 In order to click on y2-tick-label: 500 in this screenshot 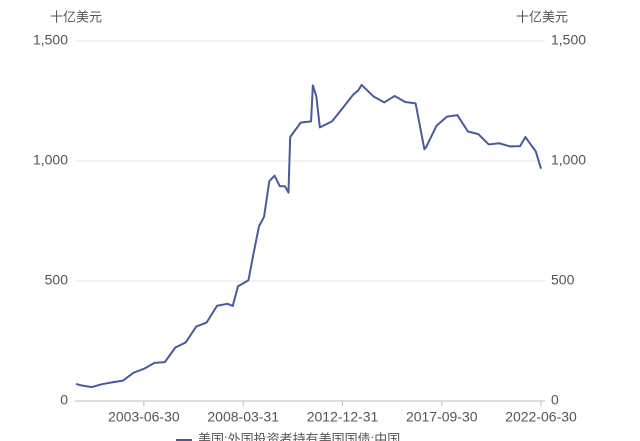, I will do `click(563, 280)`.